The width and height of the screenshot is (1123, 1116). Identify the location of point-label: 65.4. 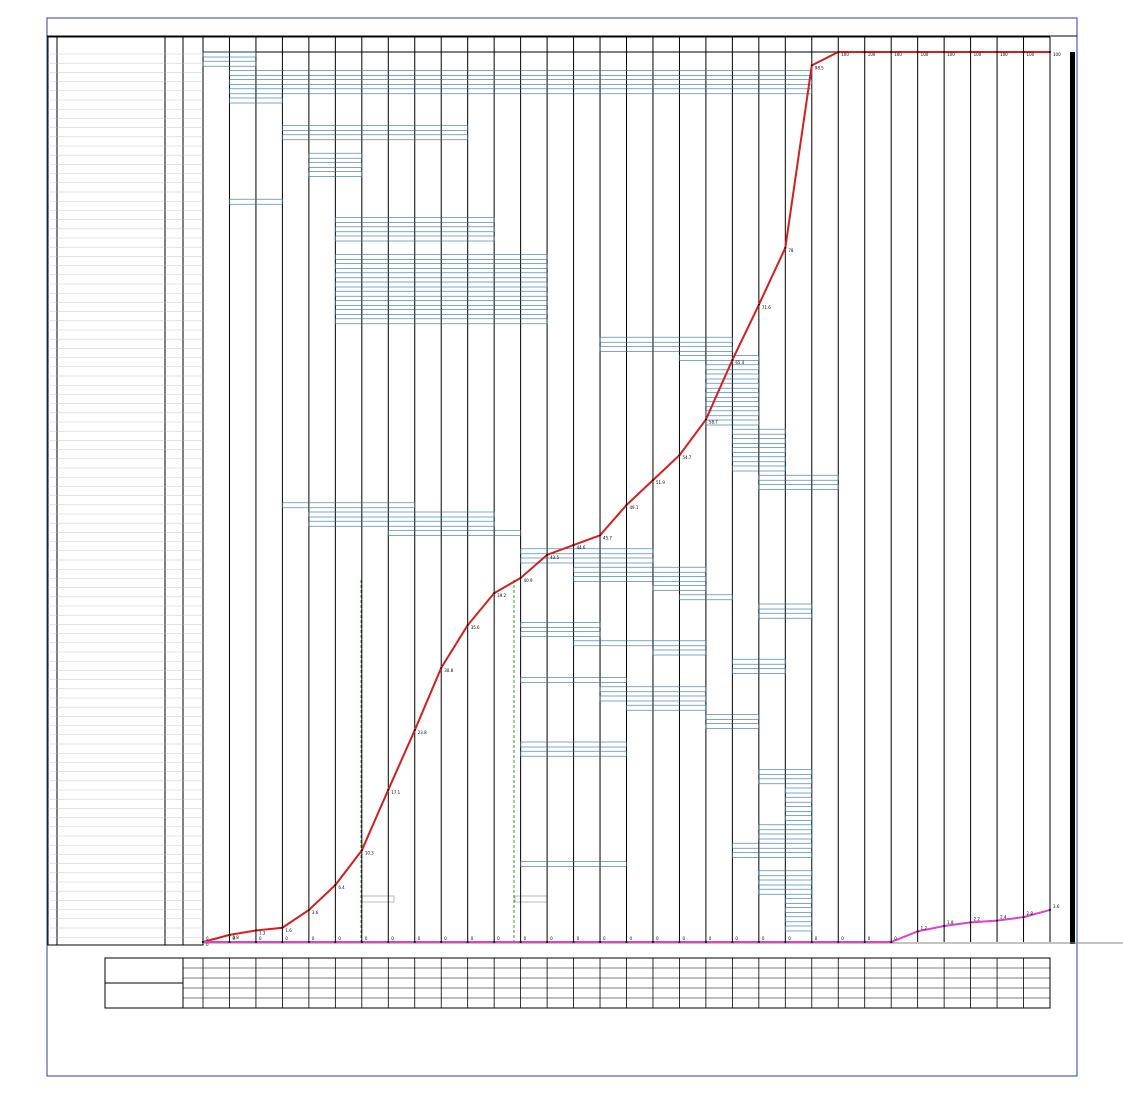
(739, 362).